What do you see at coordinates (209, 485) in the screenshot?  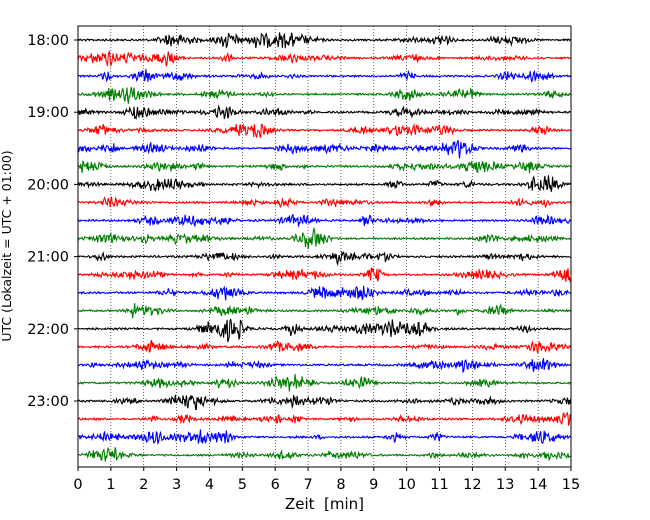 I see `x-tick-label: 4` at bounding box center [209, 485].